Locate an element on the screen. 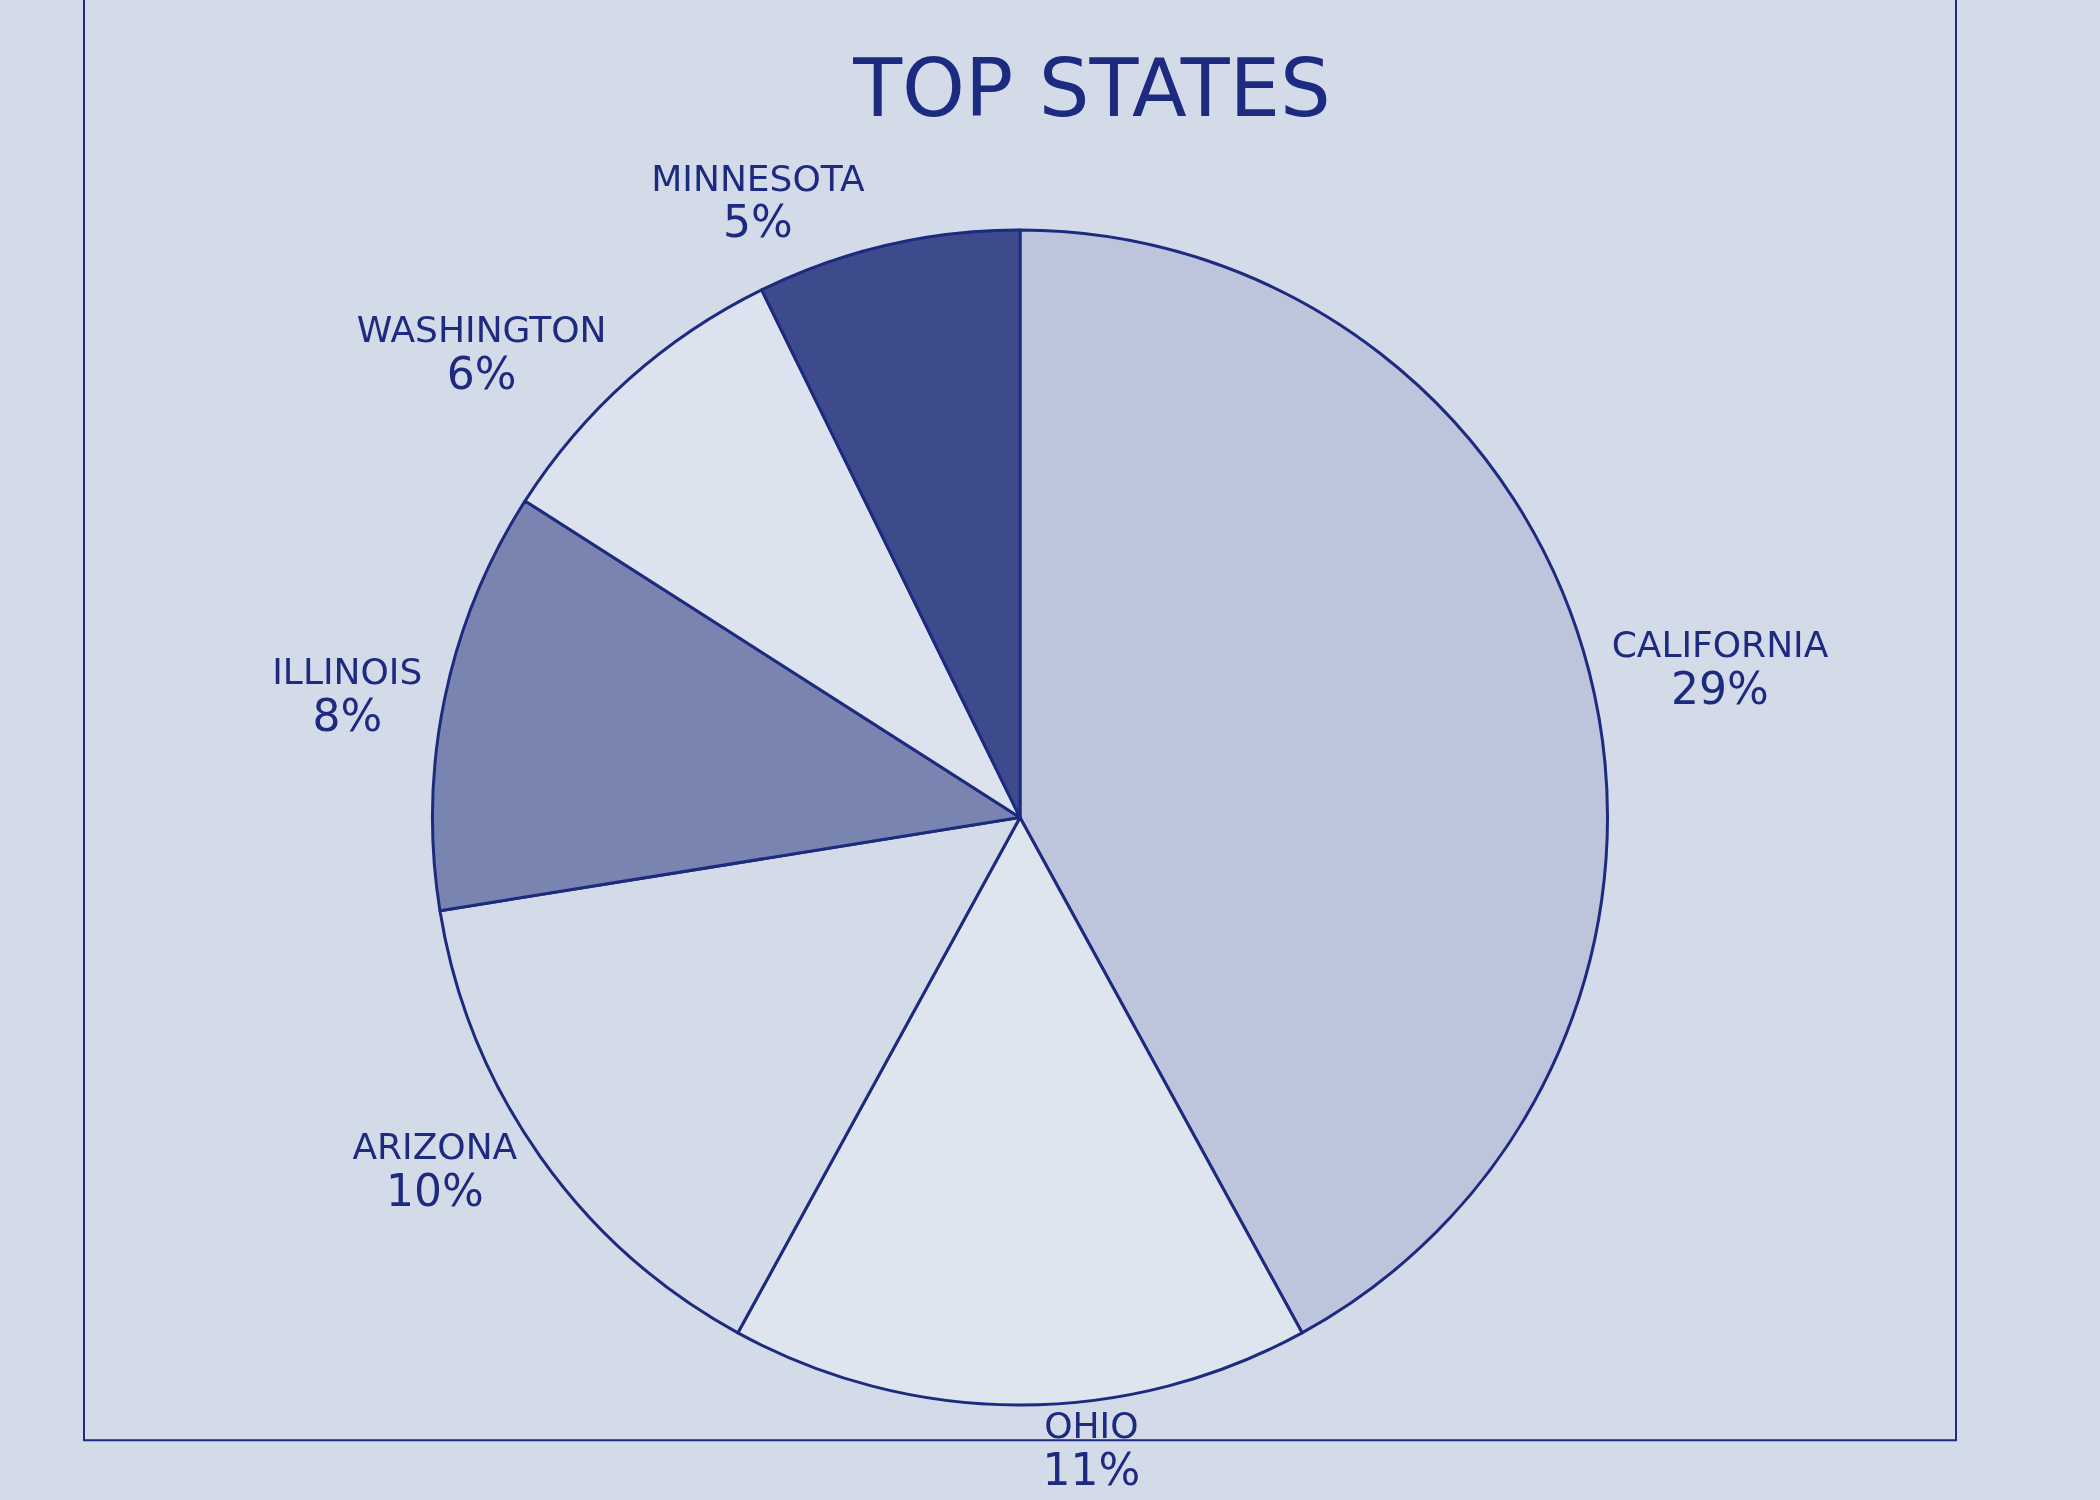 Image resolution: width=2100 pixels, height=1500 pixels. slice-label: CALIFORNIA is located at coordinates (1720, 645).